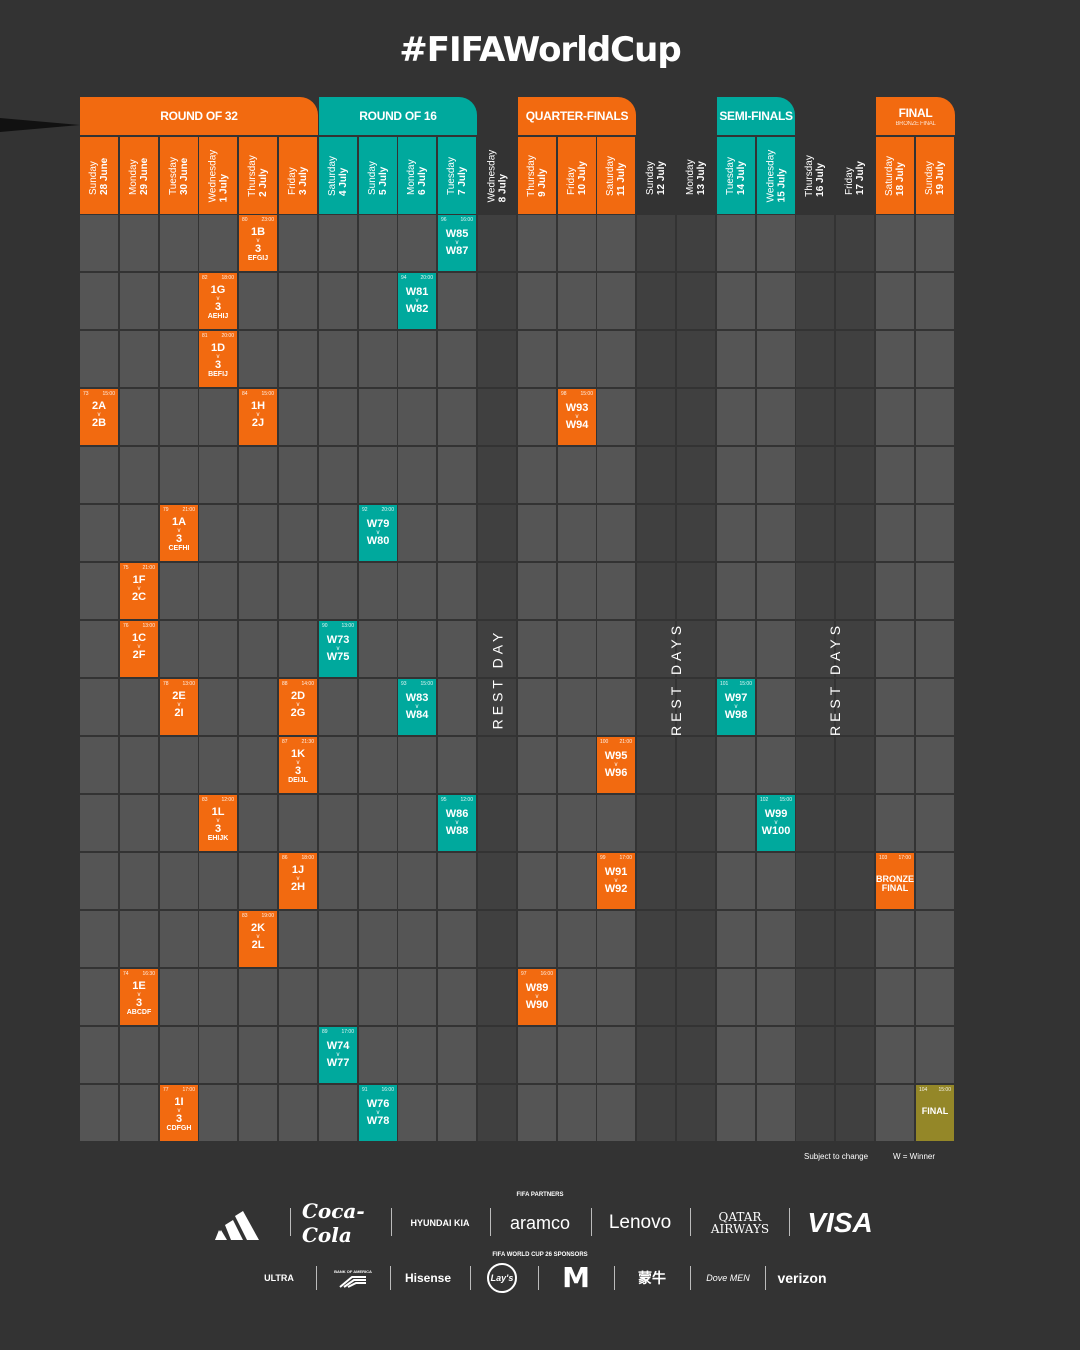 Image resolution: width=1080 pixels, height=1350 pixels. I want to click on match-card: 87 21:30 1K v 3 DEIJL, so click(298, 765).